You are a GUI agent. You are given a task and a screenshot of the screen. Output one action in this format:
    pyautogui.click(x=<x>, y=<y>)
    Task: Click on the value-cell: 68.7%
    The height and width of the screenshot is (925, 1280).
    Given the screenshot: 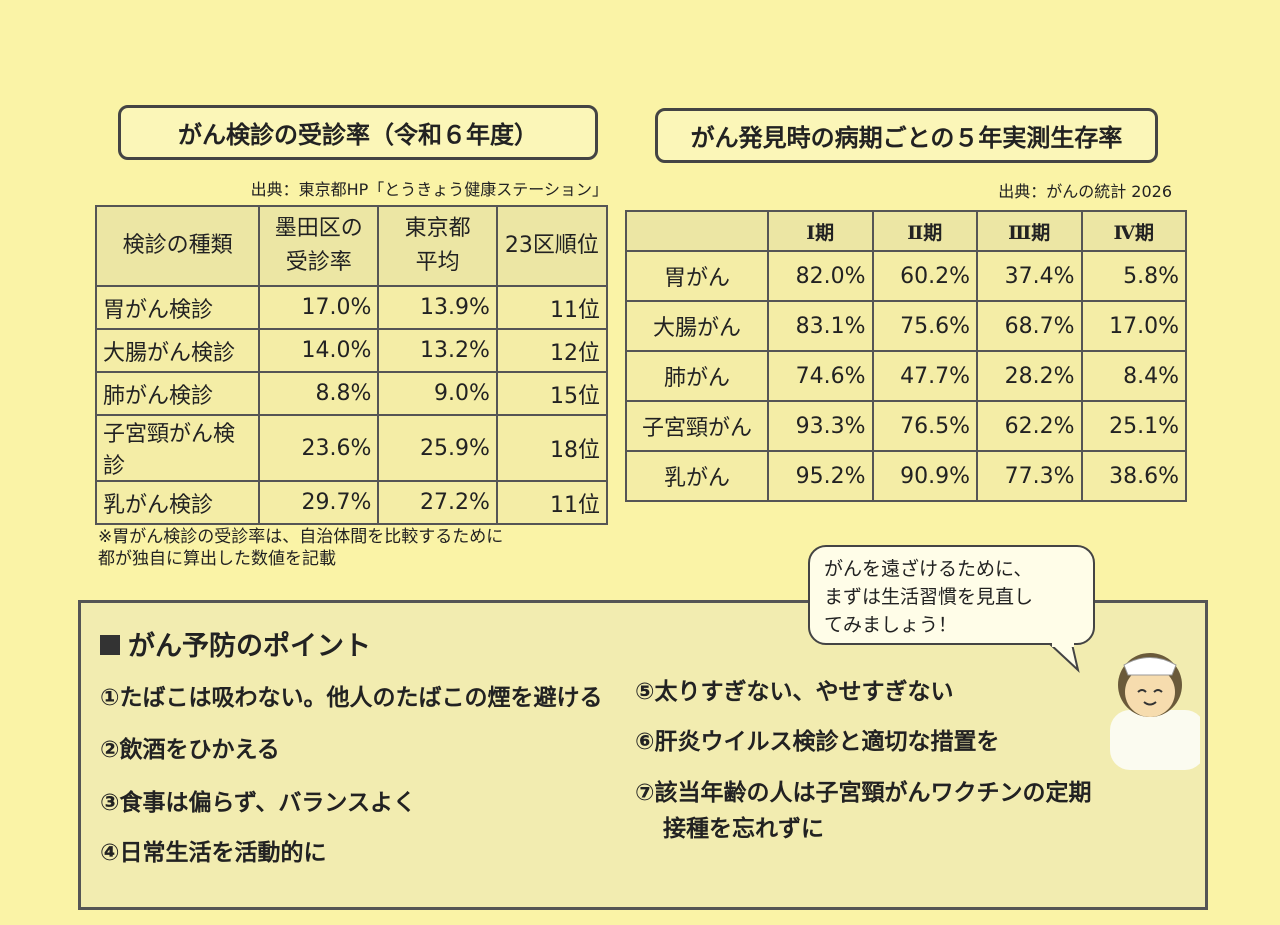 What is the action you would take?
    pyautogui.click(x=1029, y=326)
    